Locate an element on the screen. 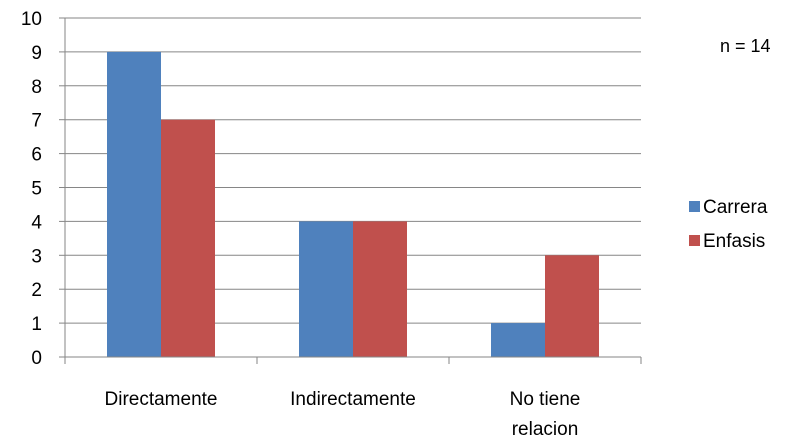  x-tick-label: Indirectamente is located at coordinates (353, 399).